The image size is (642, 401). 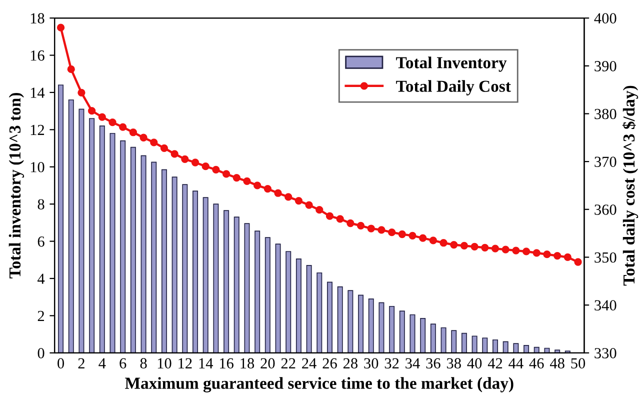 What do you see at coordinates (605, 209) in the screenshot?
I see `y2-tick-label: 360` at bounding box center [605, 209].